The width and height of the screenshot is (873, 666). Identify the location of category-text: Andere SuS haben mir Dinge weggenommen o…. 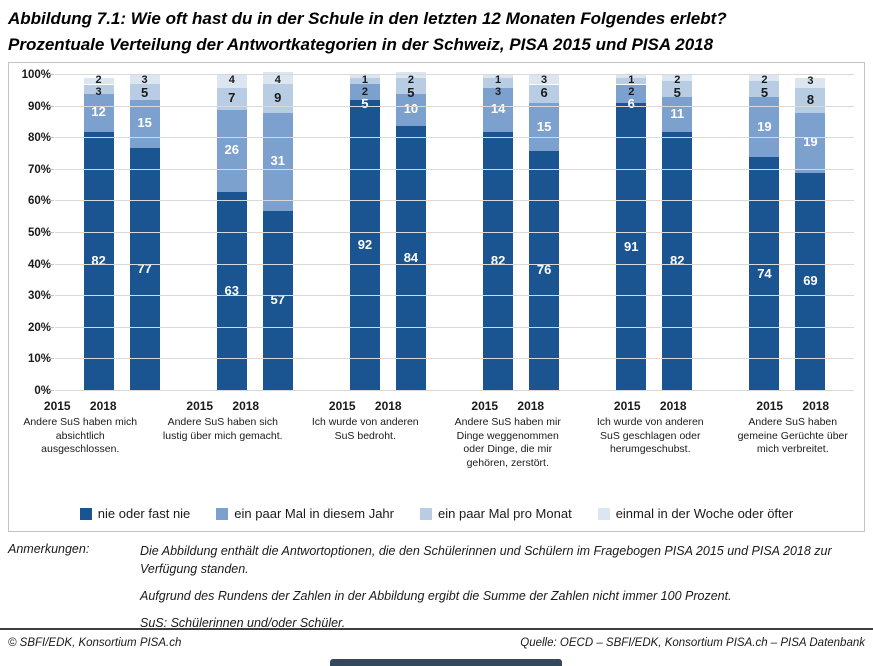
(507, 442).